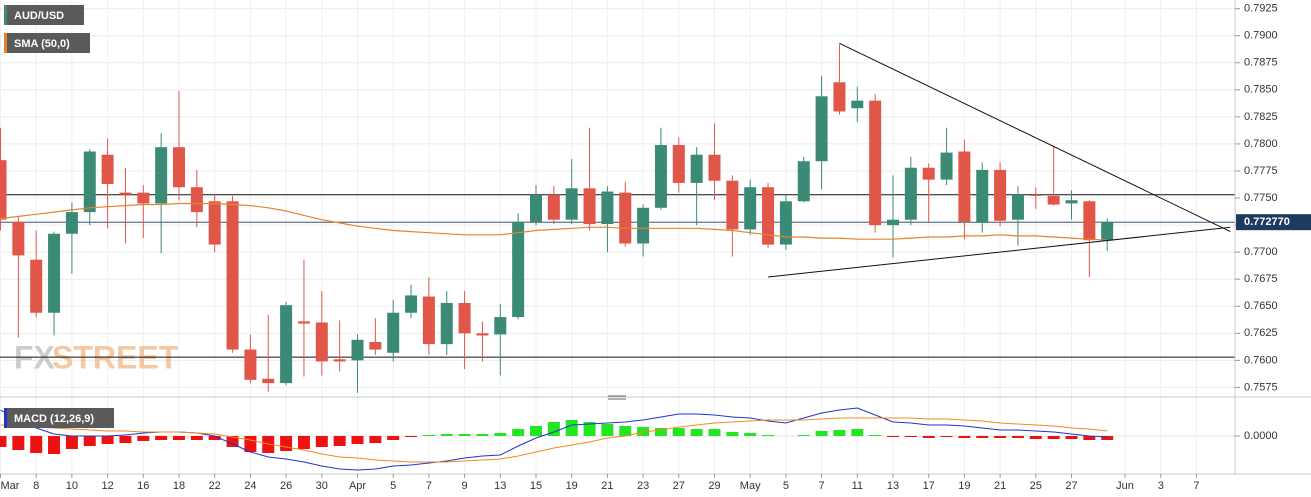  What do you see at coordinates (714, 486) in the screenshot?
I see `x-tick-label: 29` at bounding box center [714, 486].